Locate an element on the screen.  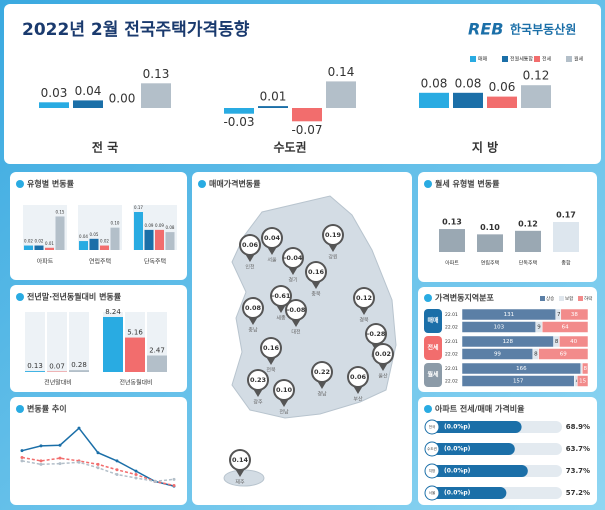
segment-label: 99 is located at coordinates (497, 355).